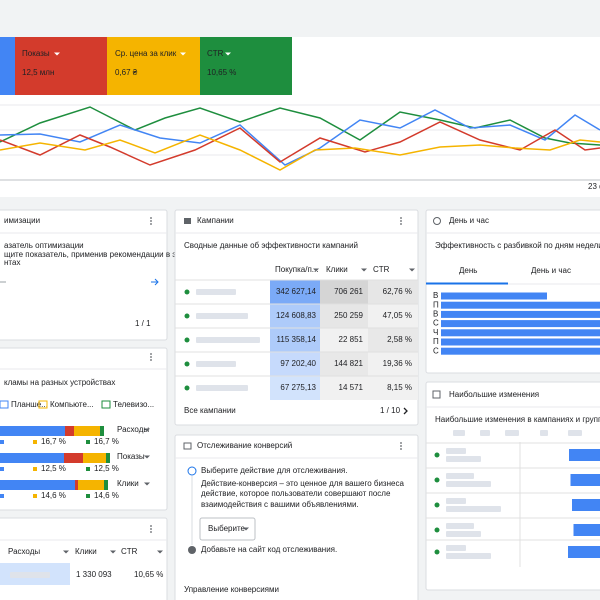 The width and height of the screenshot is (600, 600). I want to click on card-title: кламы на разных устройствах, so click(59, 382).